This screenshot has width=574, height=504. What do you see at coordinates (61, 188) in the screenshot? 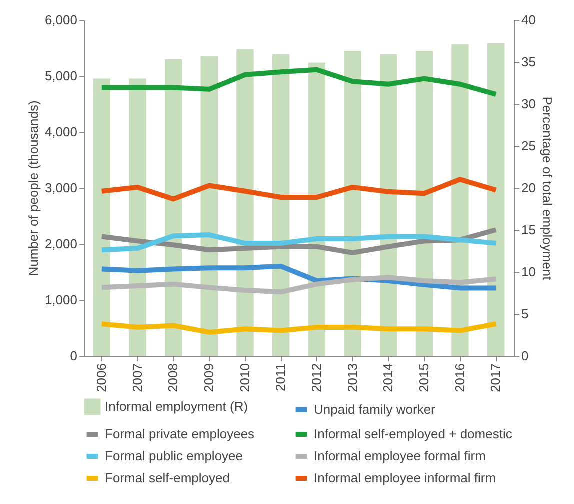
I see `y-tick-label: 3,000` at bounding box center [61, 188].